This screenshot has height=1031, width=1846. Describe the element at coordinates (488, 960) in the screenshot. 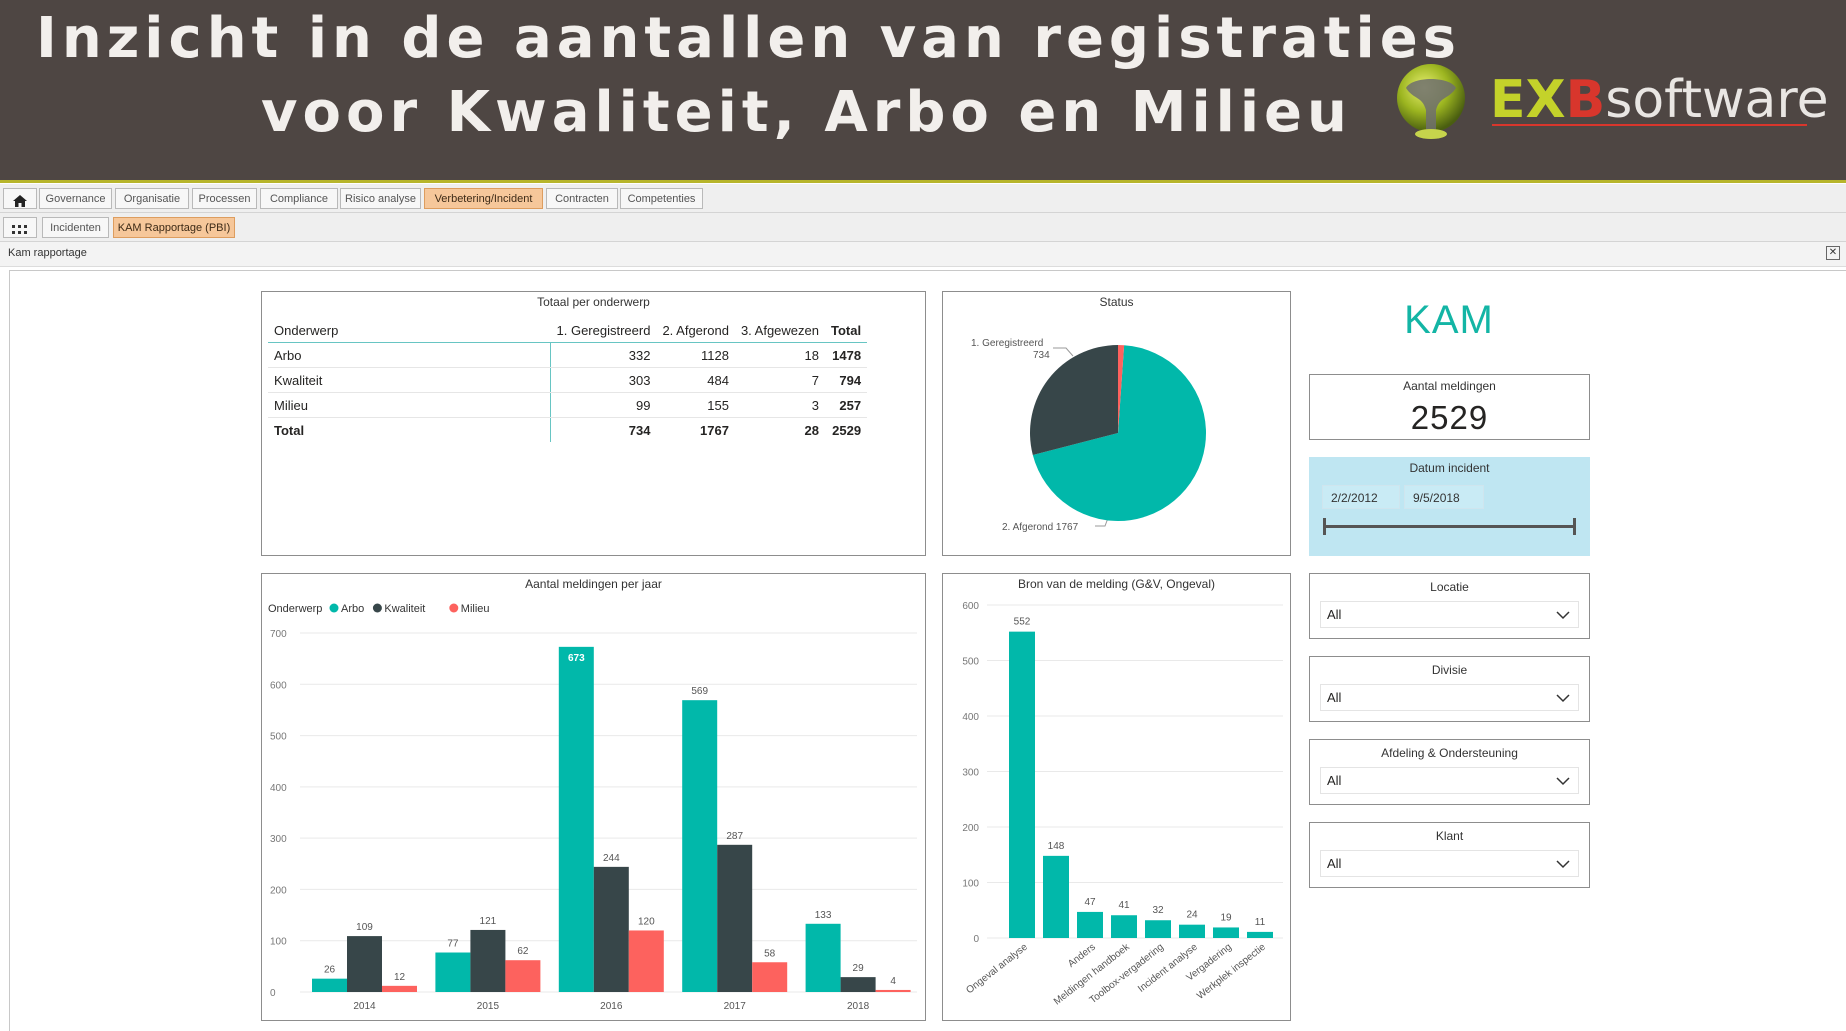

I see `bar-kwaliteit-2015` at that location.